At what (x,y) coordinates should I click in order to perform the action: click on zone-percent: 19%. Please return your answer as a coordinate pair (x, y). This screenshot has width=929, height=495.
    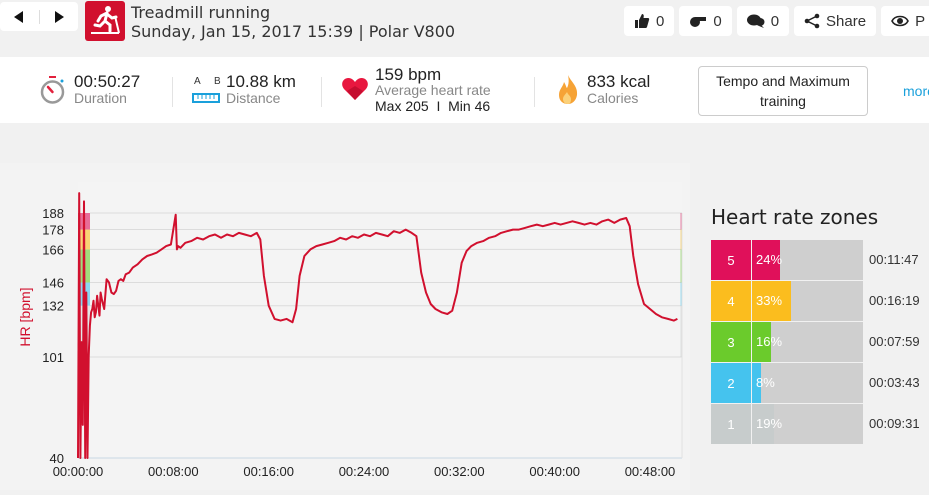
    Looking at the image, I should click on (769, 423).